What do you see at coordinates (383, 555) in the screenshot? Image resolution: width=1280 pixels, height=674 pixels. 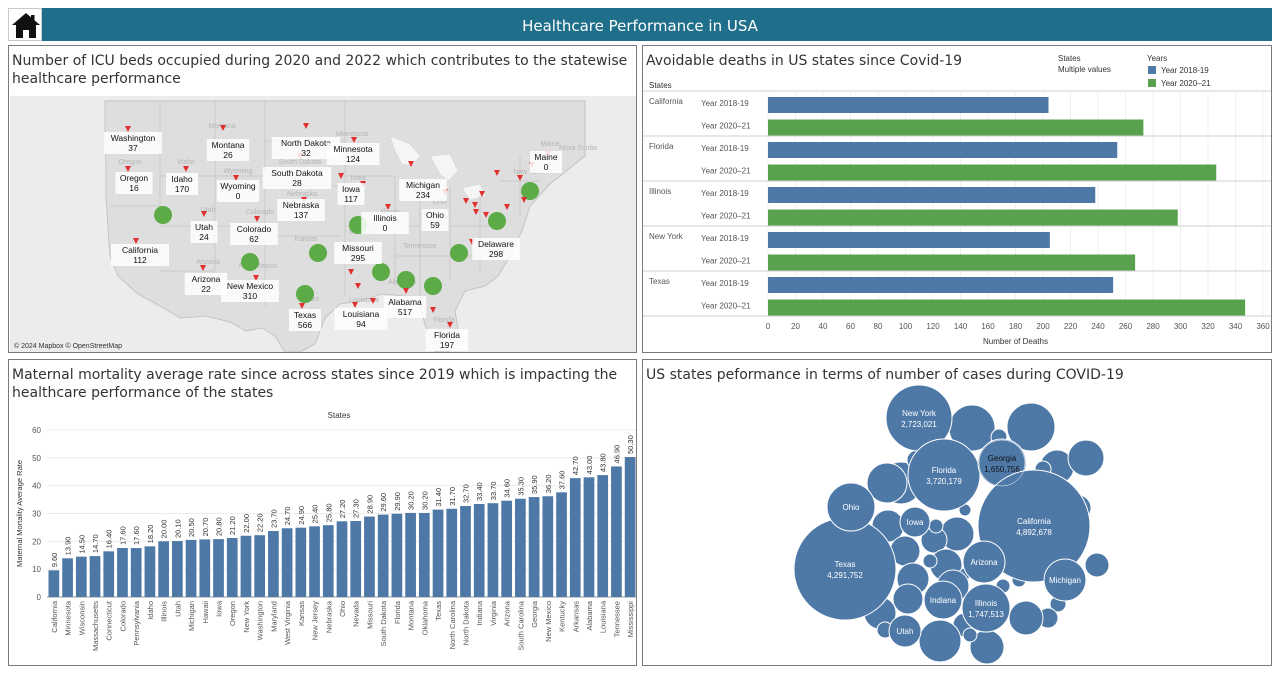 I see `bar-south-dakota` at bounding box center [383, 555].